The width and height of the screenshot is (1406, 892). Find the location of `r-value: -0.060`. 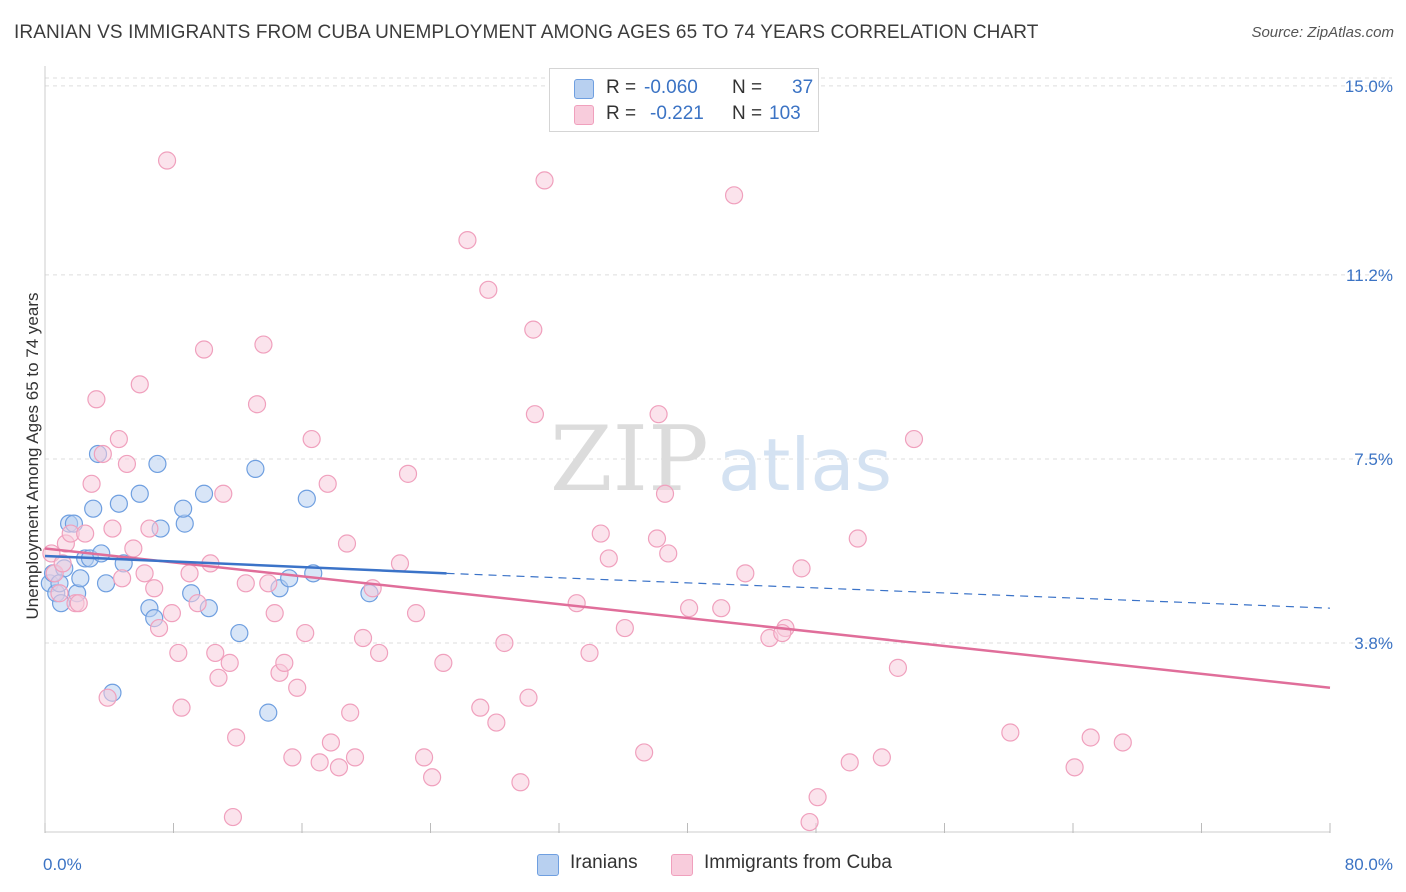

r-value: -0.060 is located at coordinates (671, 87).